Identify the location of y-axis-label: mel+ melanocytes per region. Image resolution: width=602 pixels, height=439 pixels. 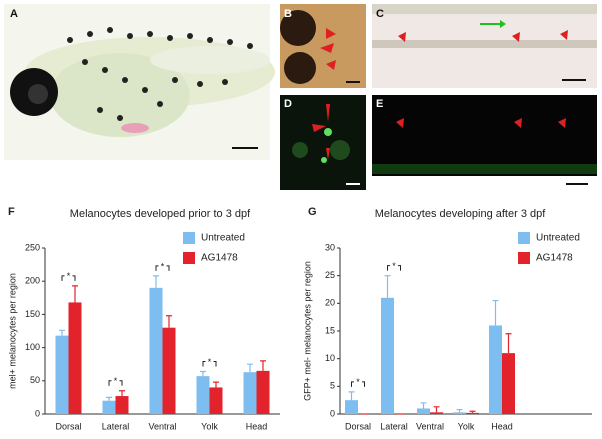
(12, 331).